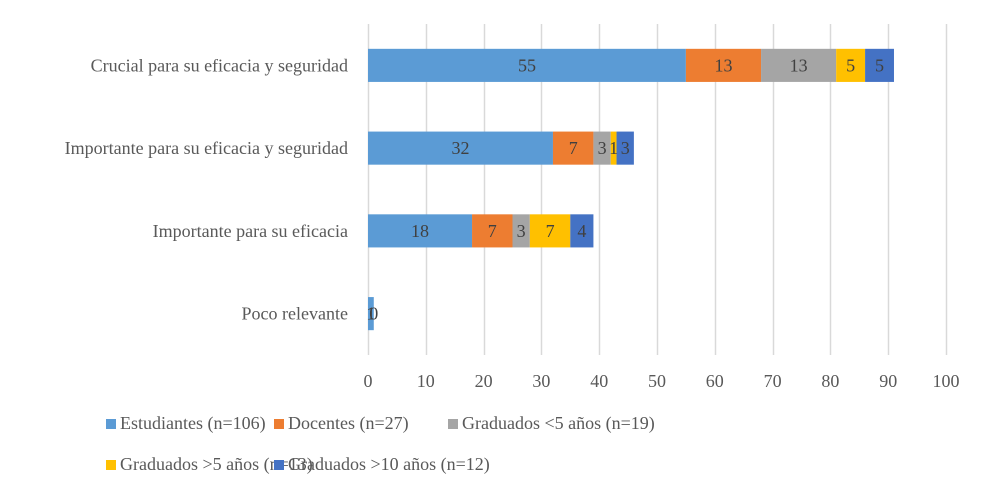  What do you see at coordinates (250, 231) in the screenshot?
I see `category-label: Importante para su eficacia` at bounding box center [250, 231].